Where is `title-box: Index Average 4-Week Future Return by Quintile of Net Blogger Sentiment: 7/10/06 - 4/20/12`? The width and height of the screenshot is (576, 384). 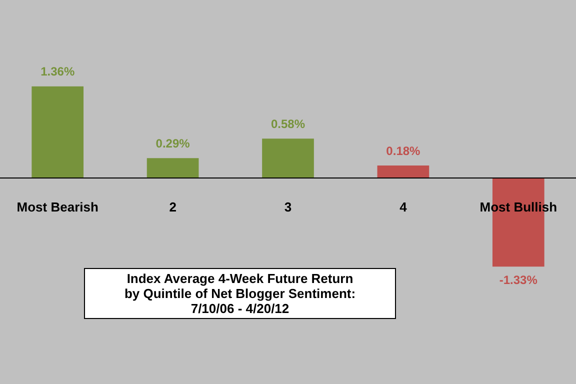
title-box: Index Average 4-Week Future Return by Quintile of Net Blogger Sentiment: 7/10/06 - 4/20/12 is located at coordinates (240, 293).